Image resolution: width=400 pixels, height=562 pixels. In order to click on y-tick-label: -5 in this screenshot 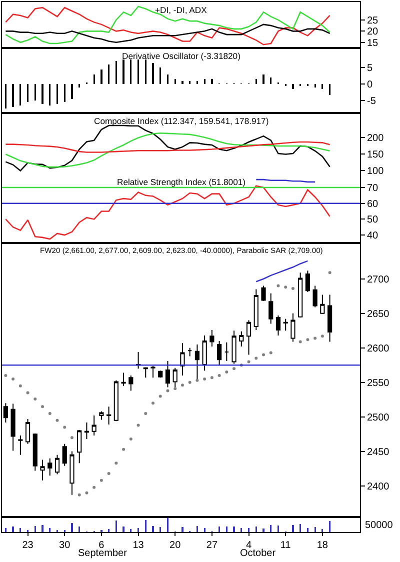, I will do `click(371, 102)`.